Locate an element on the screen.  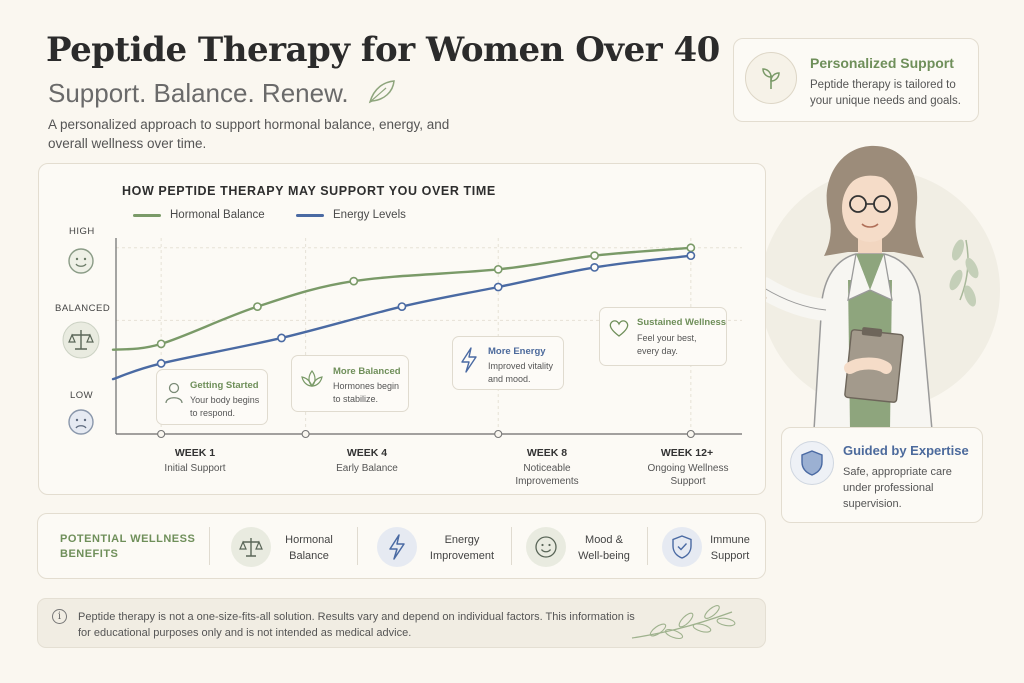
annotation-title: More Balanced is located at coordinates (367, 371).